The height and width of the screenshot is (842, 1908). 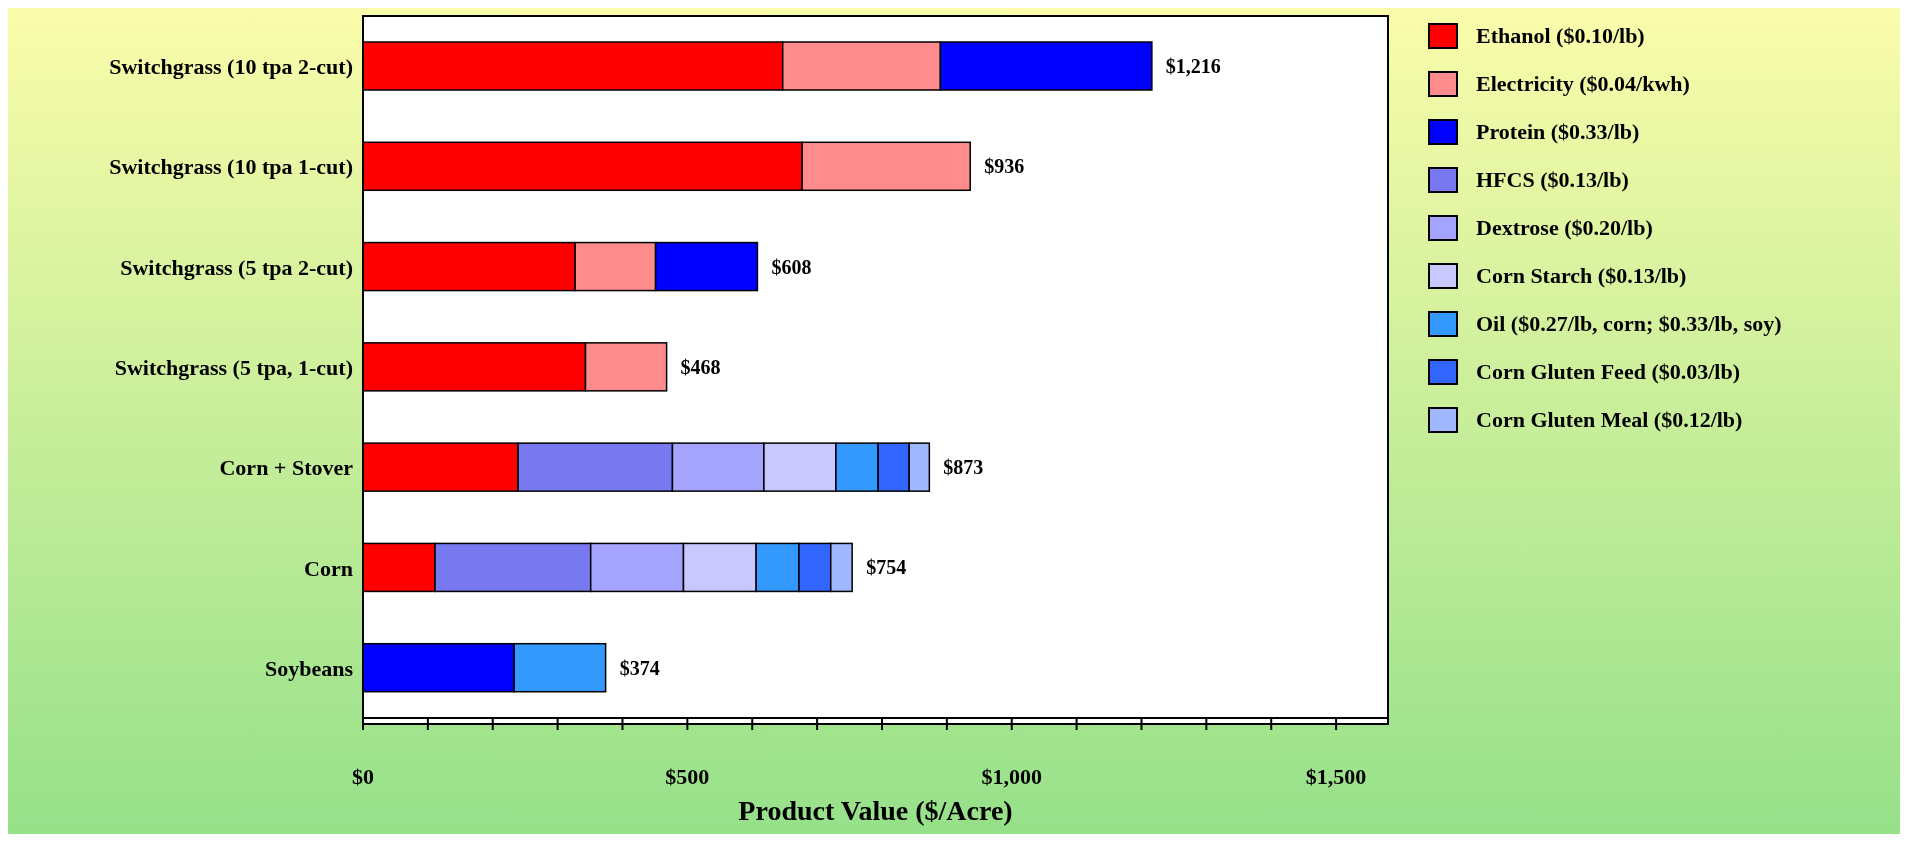 I want to click on total-label: $468, so click(x=700, y=366).